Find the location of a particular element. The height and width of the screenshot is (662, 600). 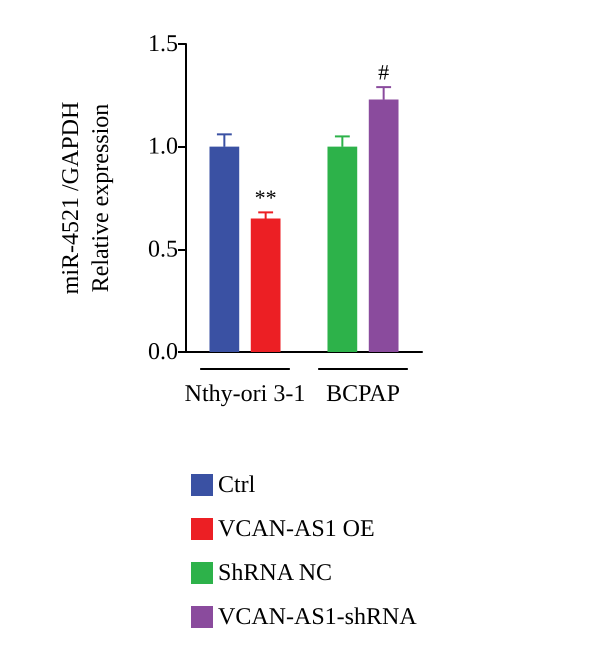

data-label: ** is located at coordinates (265, 197).